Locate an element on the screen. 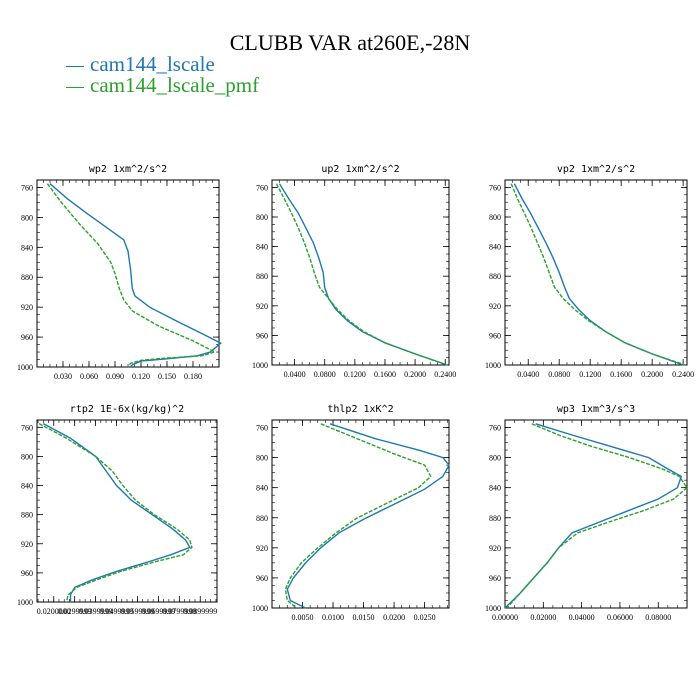 Image resolution: width=700 pixels, height=700 pixels. legend-label-1: cam144_lscale is located at coordinates (152, 64).